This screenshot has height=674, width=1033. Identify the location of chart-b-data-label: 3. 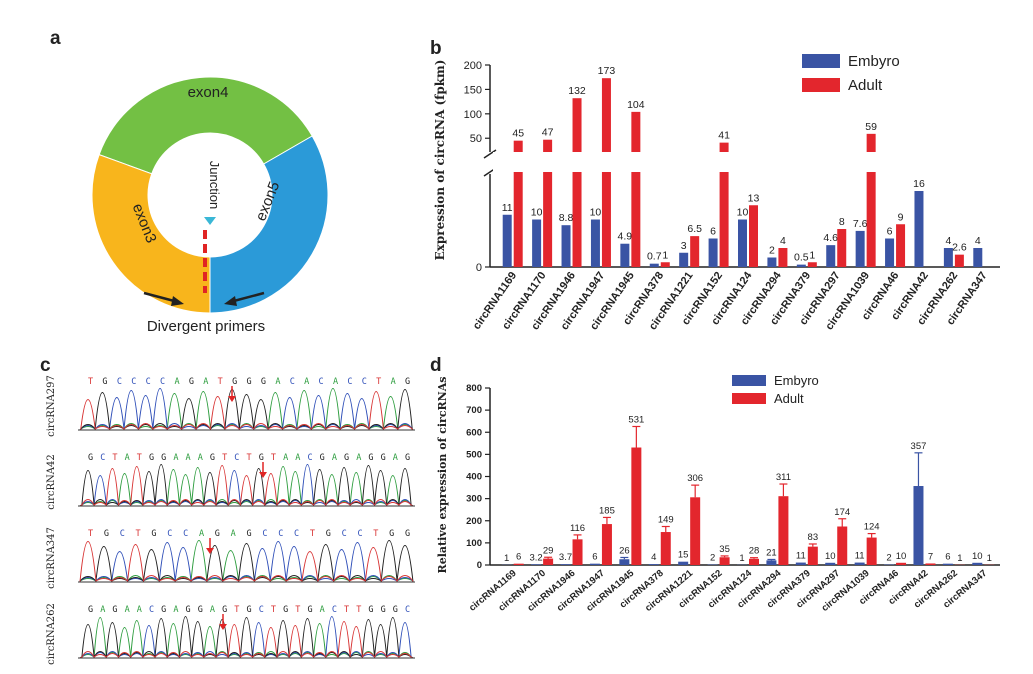
(684, 246).